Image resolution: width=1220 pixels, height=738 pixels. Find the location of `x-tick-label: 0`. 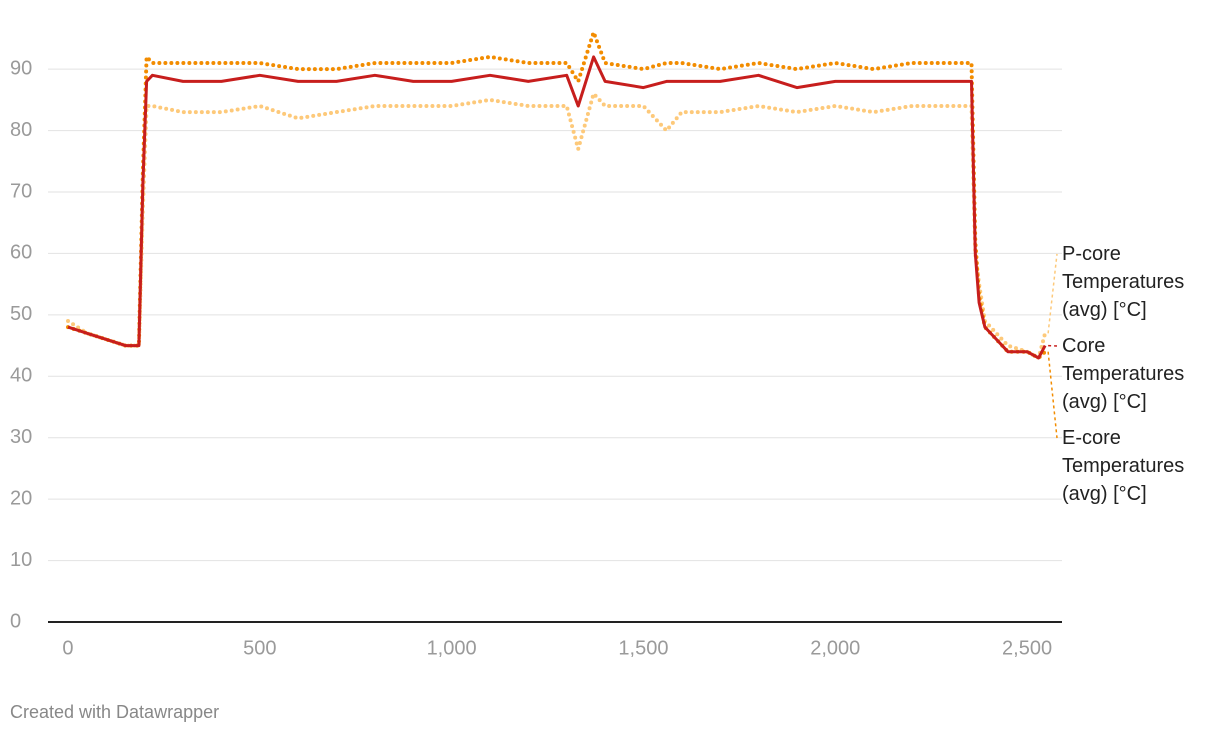

x-tick-label: 0 is located at coordinates (67, 648).